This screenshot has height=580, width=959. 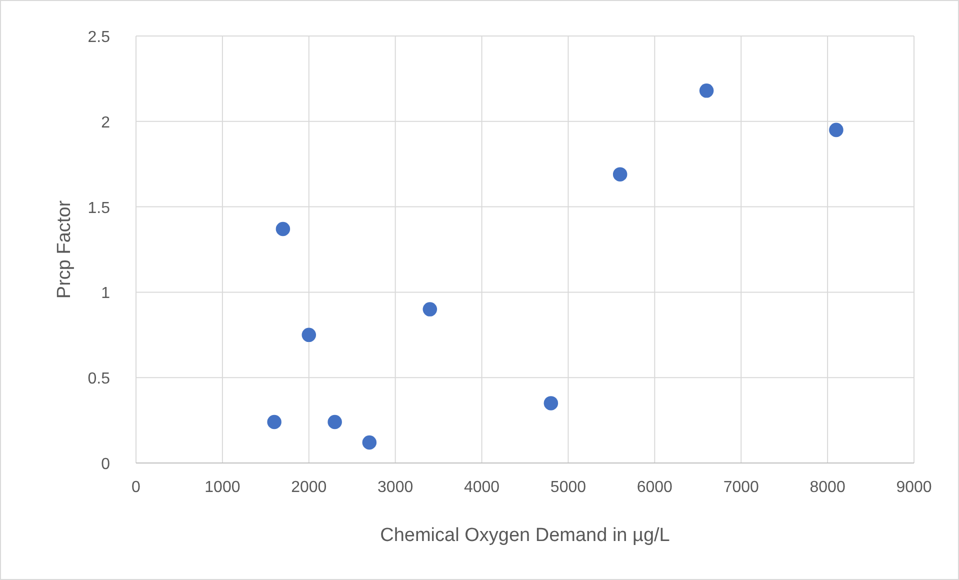 I want to click on x-tick-label: 0, so click(x=136, y=487).